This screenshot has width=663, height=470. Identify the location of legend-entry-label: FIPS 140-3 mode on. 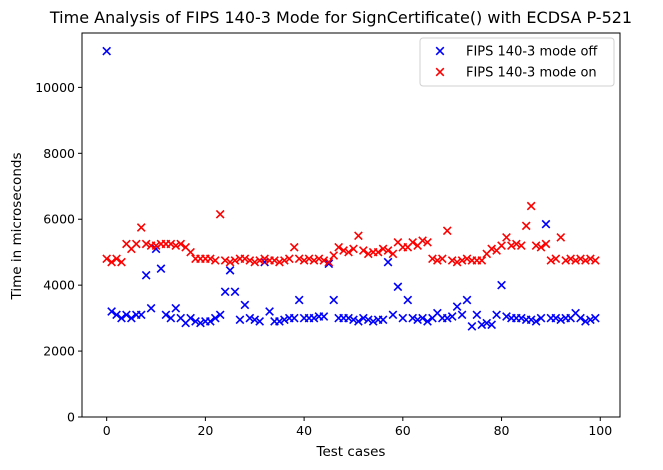
(531, 73).